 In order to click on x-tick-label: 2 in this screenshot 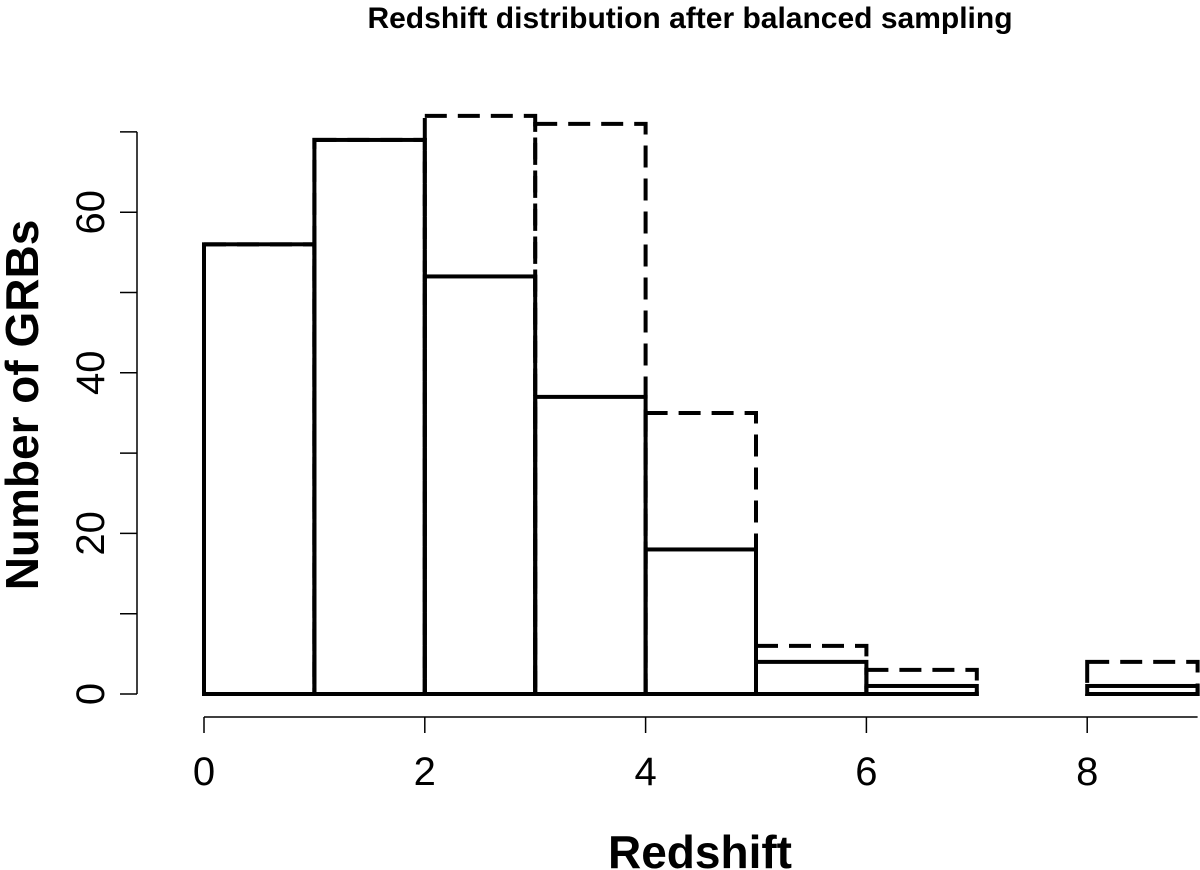, I will do `click(425, 772)`.